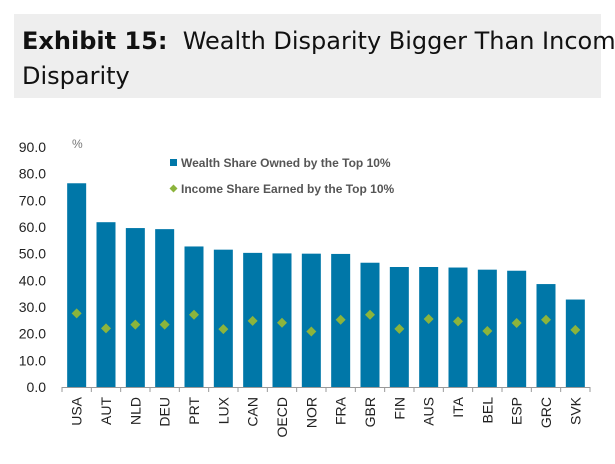 The width and height of the screenshot is (615, 464). I want to click on income-marker-fin, so click(399, 328).